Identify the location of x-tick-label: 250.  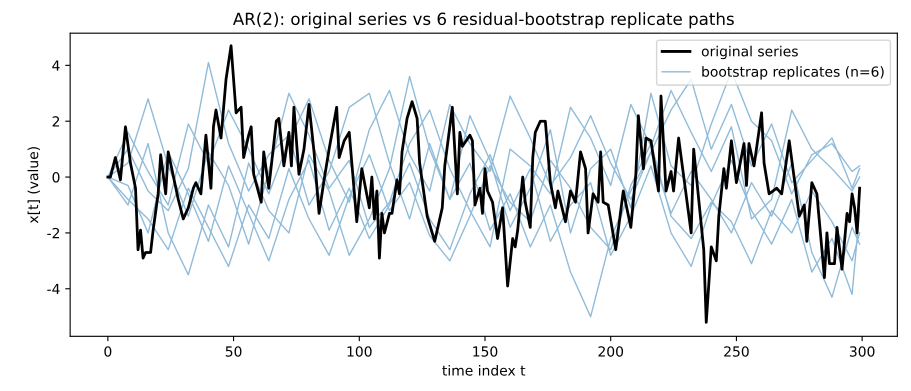
(736, 351).